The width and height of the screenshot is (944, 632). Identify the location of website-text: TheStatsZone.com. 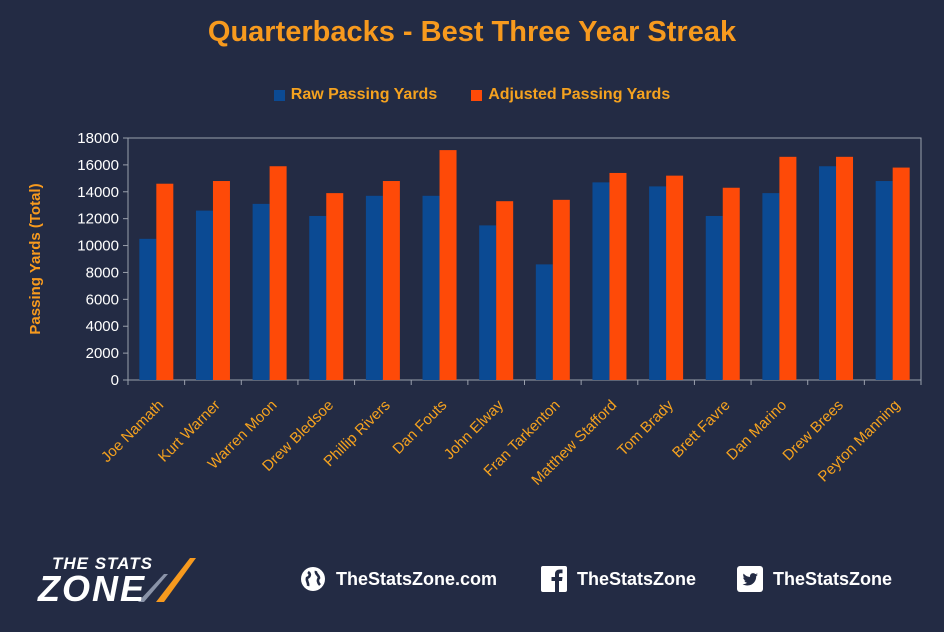
(417, 578).